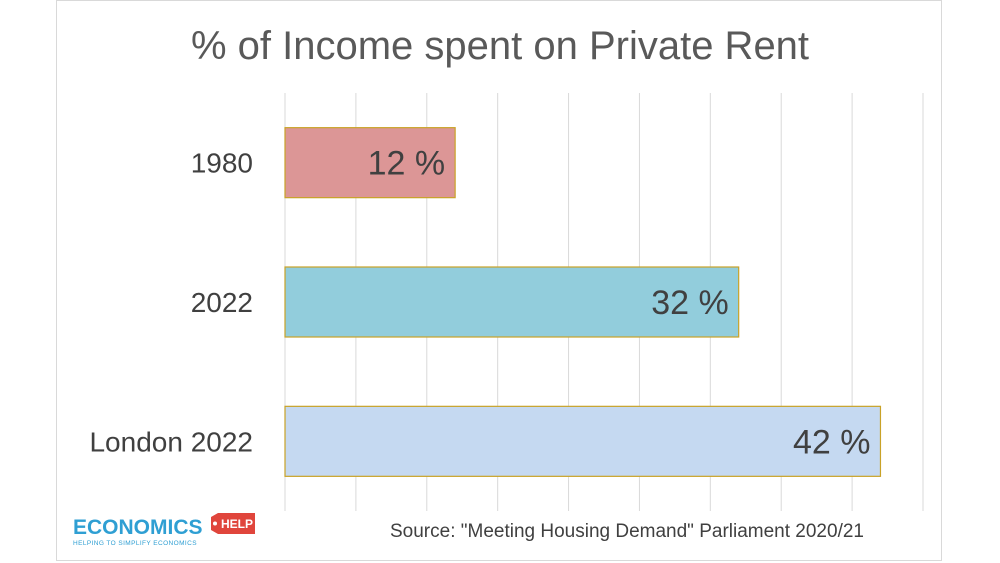  Describe the element at coordinates (222, 163) in the screenshot. I see `category-label-0: 1980` at that location.